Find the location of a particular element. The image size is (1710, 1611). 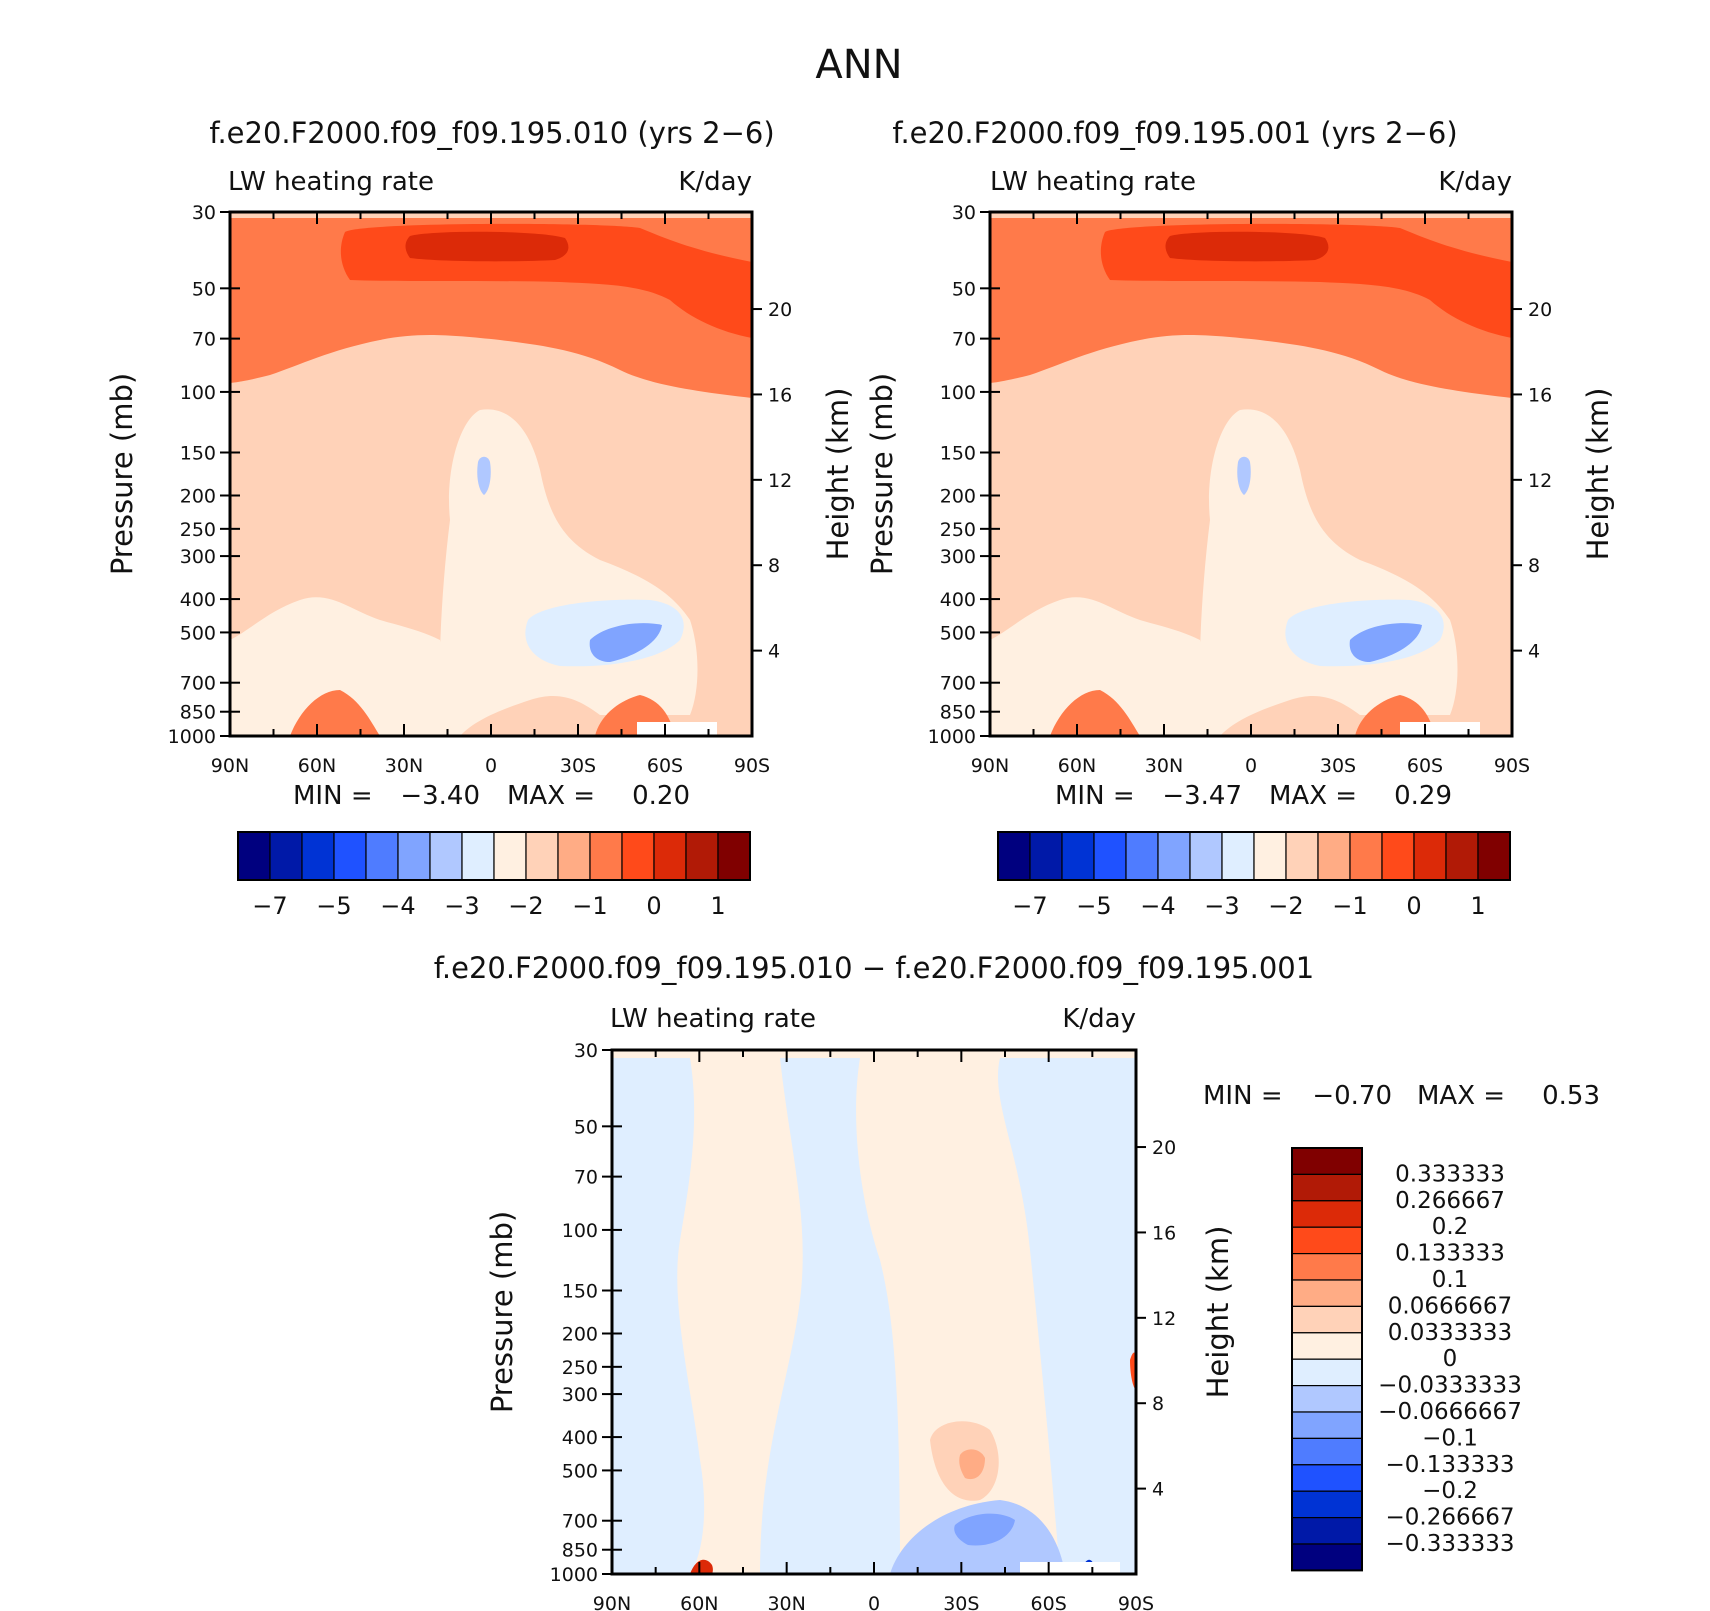

colorbar-label: 0.333333 is located at coordinates (1450, 1174).